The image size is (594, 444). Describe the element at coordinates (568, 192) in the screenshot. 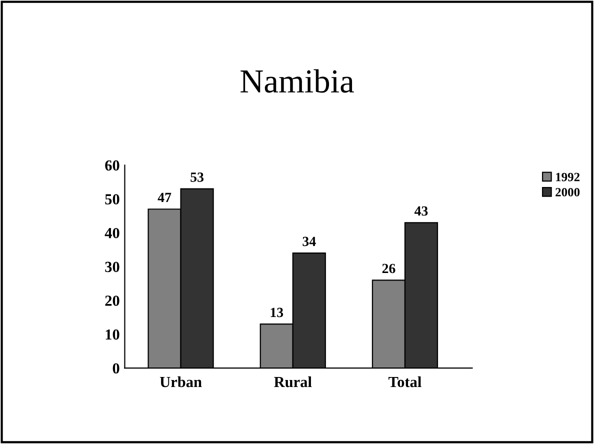

I see `legend-label: 2000` at that location.